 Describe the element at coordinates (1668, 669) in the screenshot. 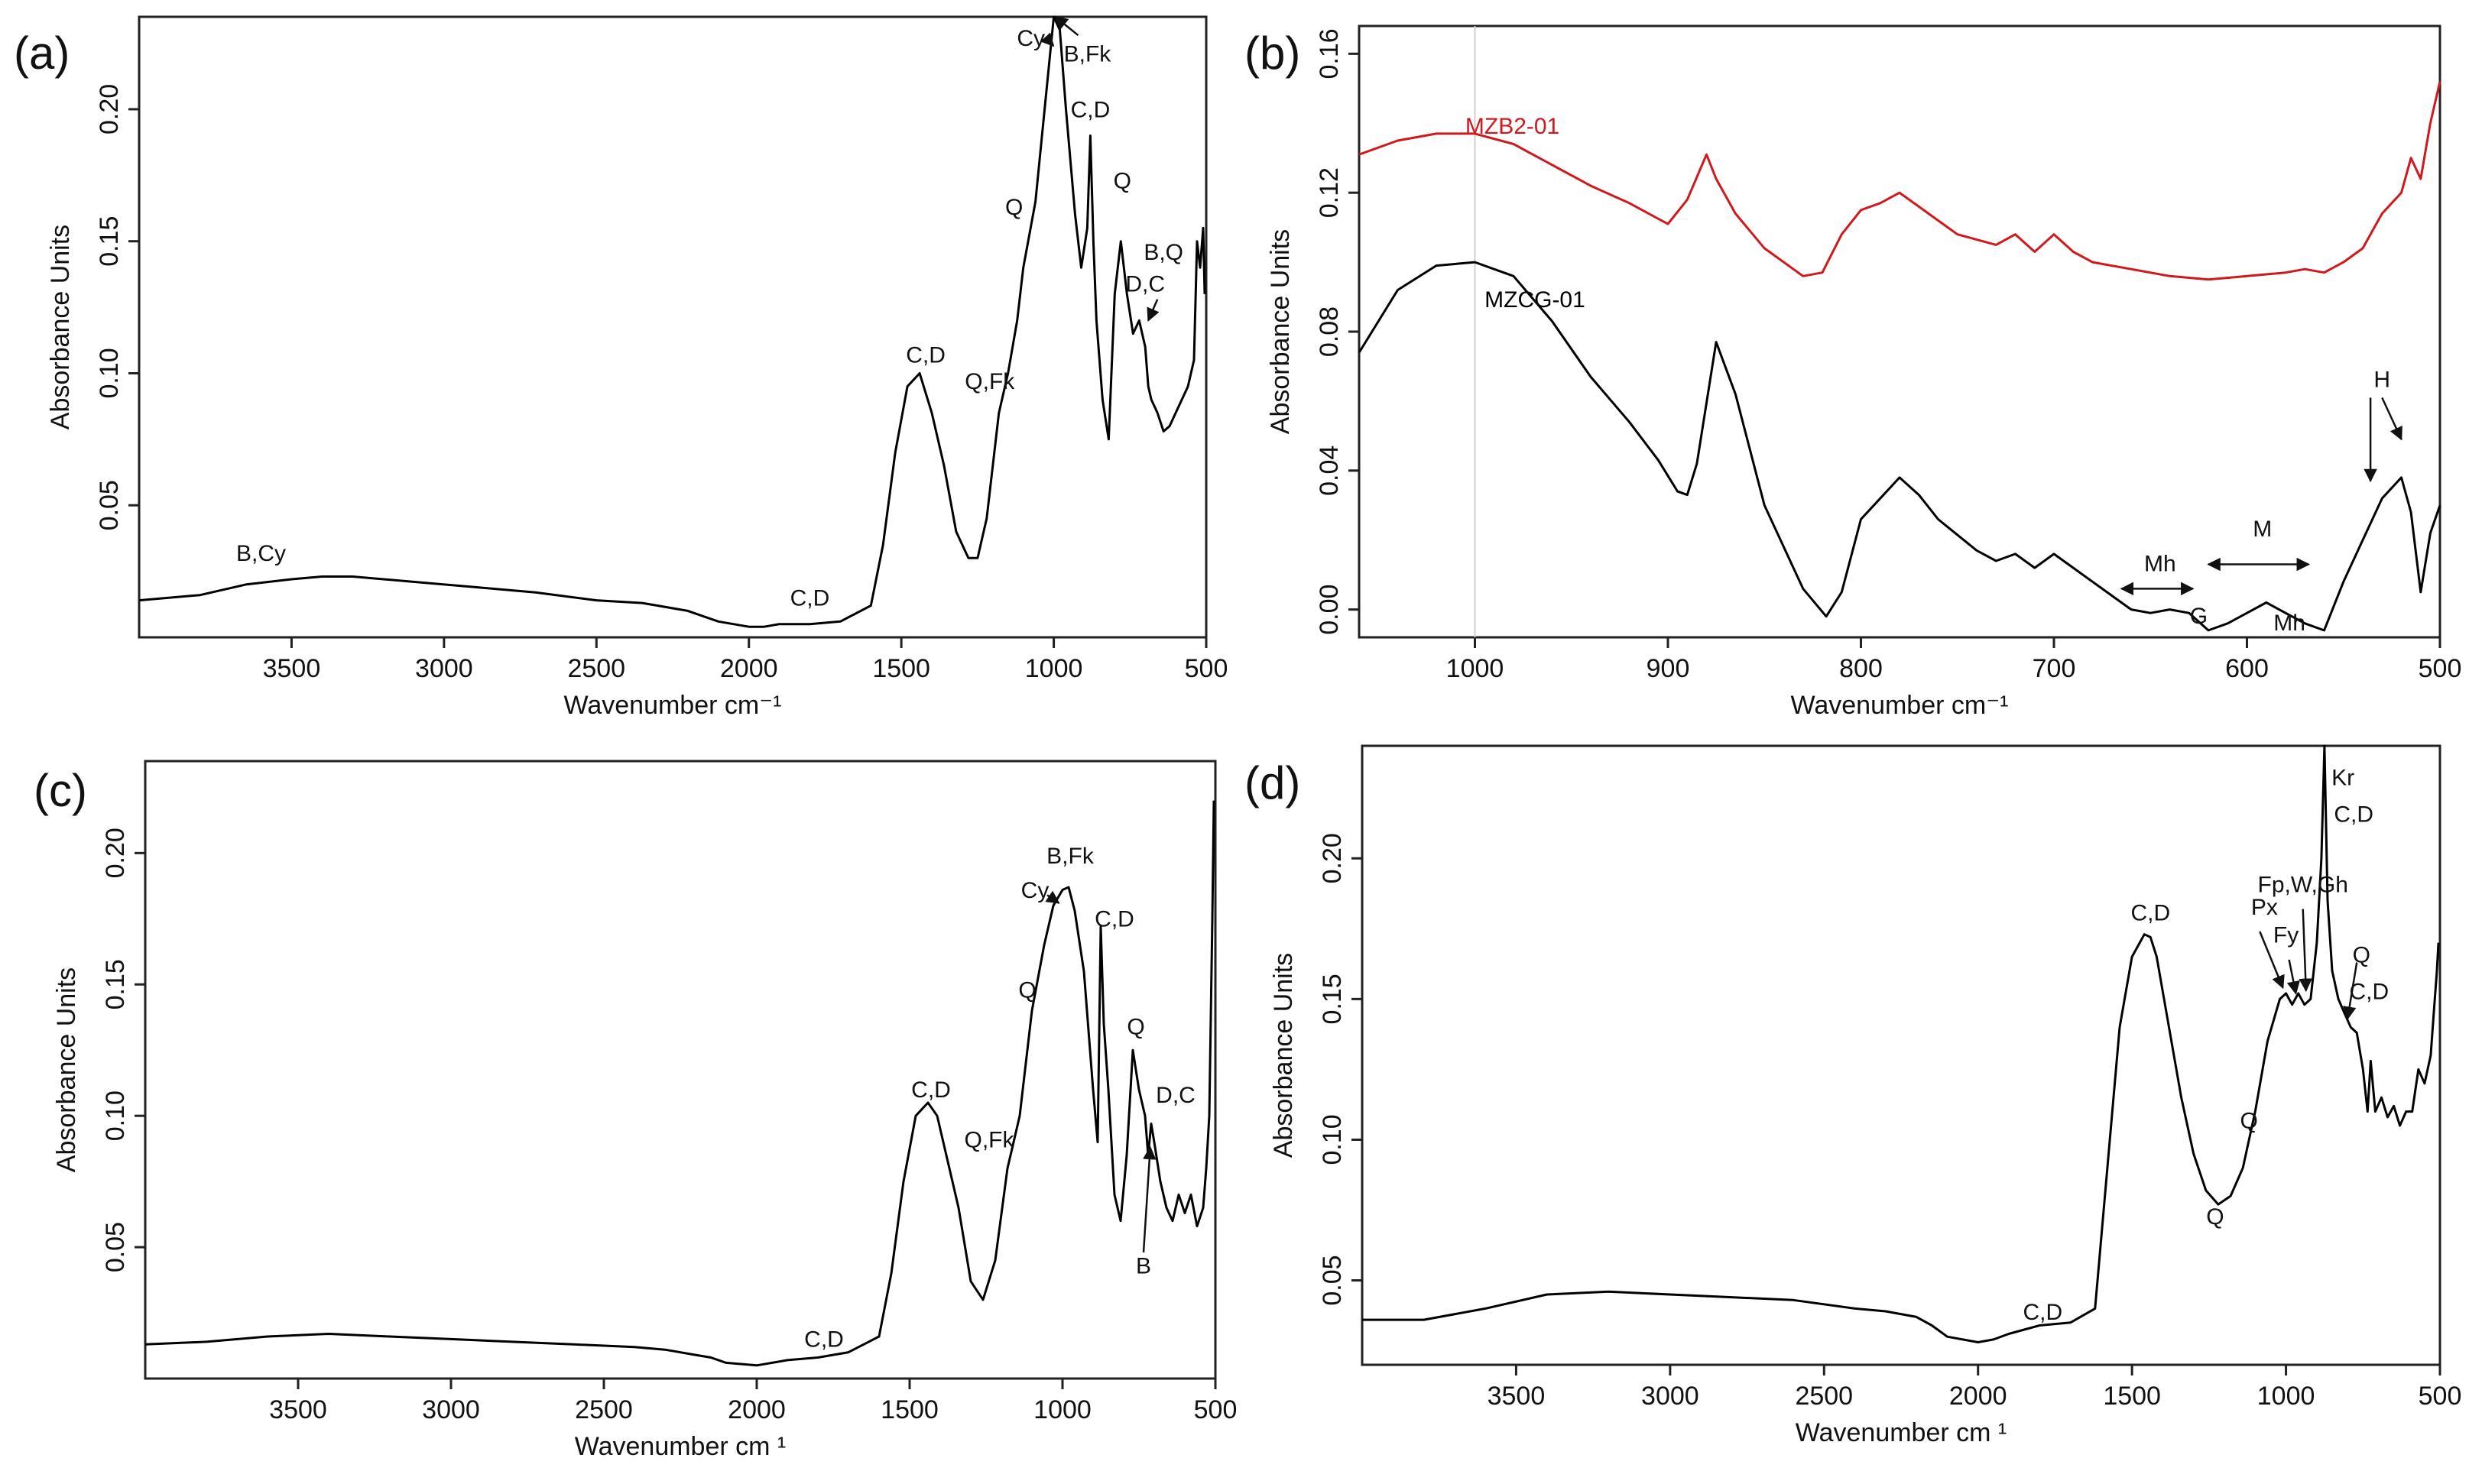

I see `x-tick-label: 900` at that location.